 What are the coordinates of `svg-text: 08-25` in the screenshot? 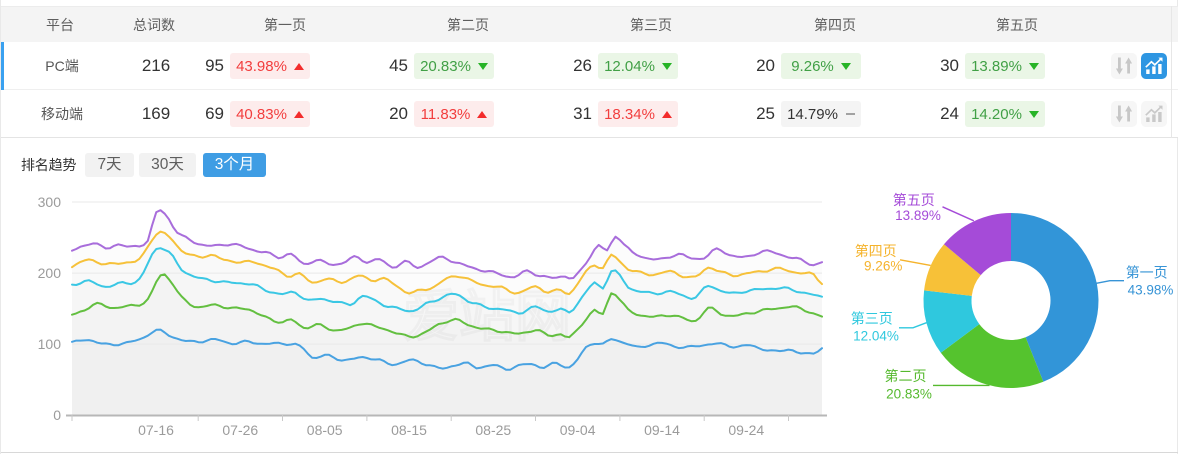 It's located at (493, 430).